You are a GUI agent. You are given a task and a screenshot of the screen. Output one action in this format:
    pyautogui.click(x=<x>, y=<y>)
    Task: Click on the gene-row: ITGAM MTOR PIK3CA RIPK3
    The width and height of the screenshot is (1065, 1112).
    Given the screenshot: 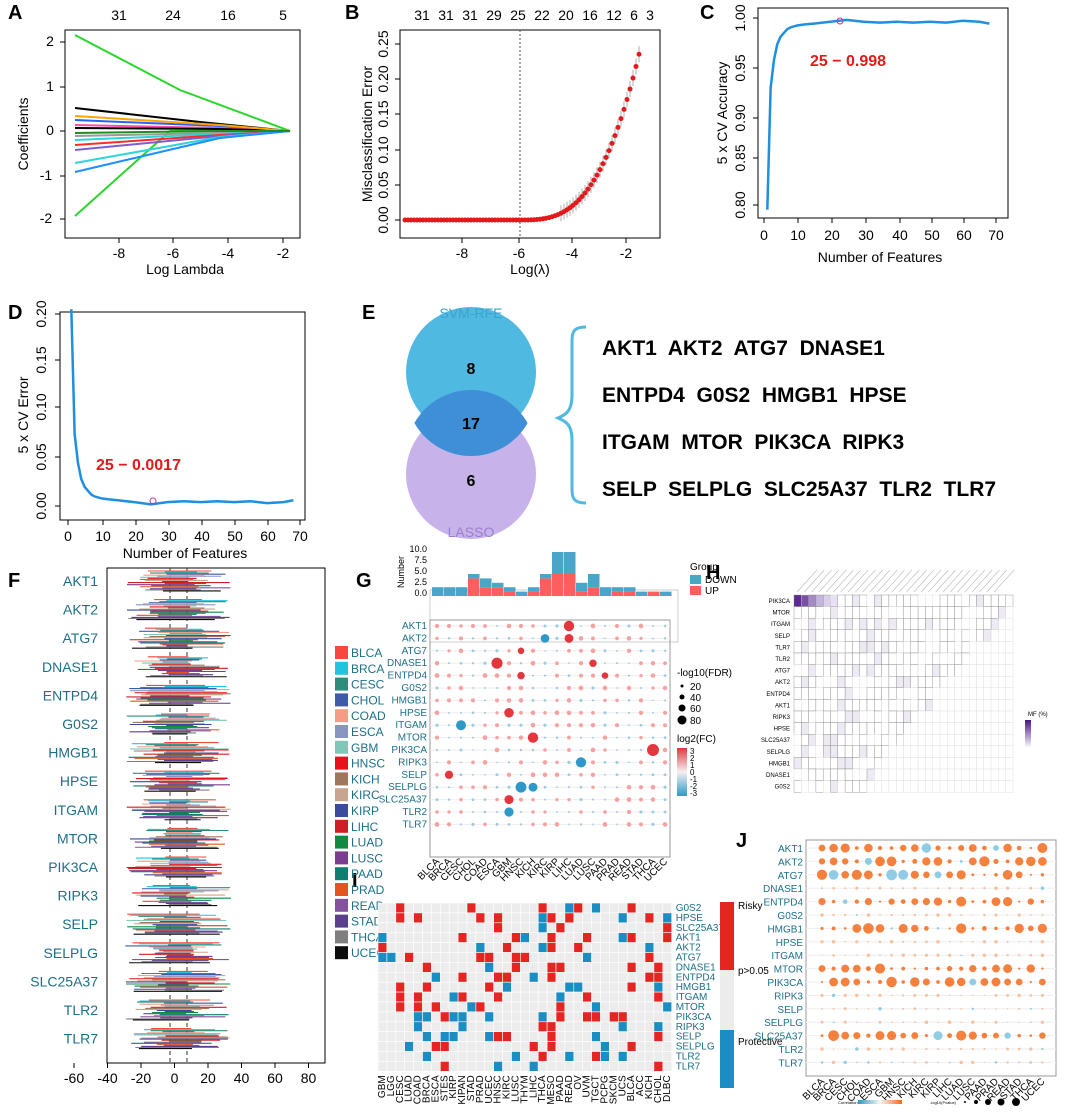 What is the action you would take?
    pyautogui.click(x=753, y=442)
    